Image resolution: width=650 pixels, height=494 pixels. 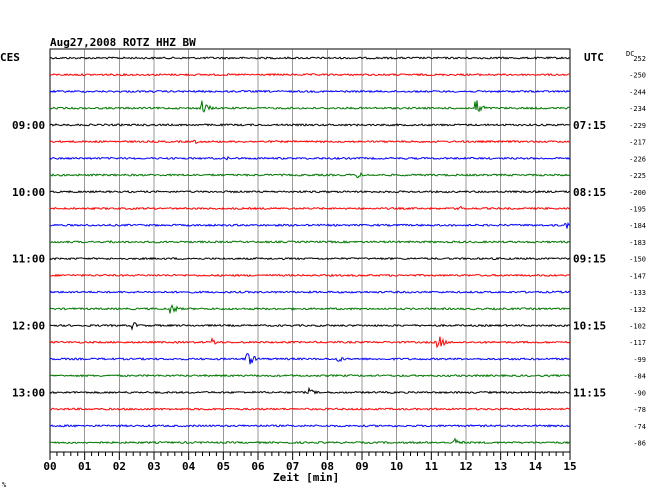 What do you see at coordinates (306, 477) in the screenshot?
I see `x-axis-label: Zeit [min]` at bounding box center [306, 477].